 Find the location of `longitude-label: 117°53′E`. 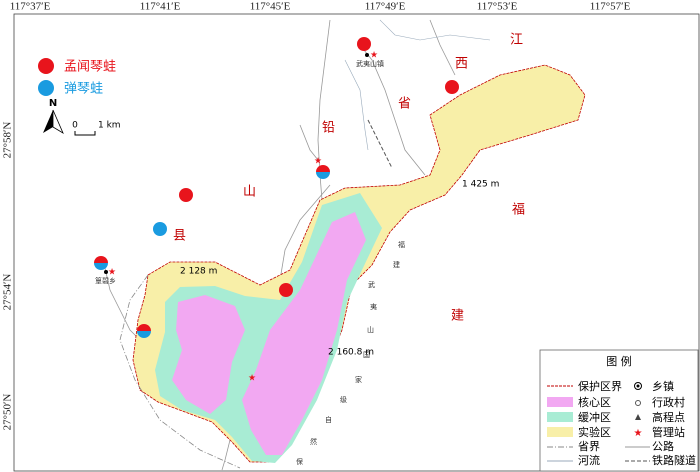

longitude-label: 117°53′E is located at coordinates (497, 7).